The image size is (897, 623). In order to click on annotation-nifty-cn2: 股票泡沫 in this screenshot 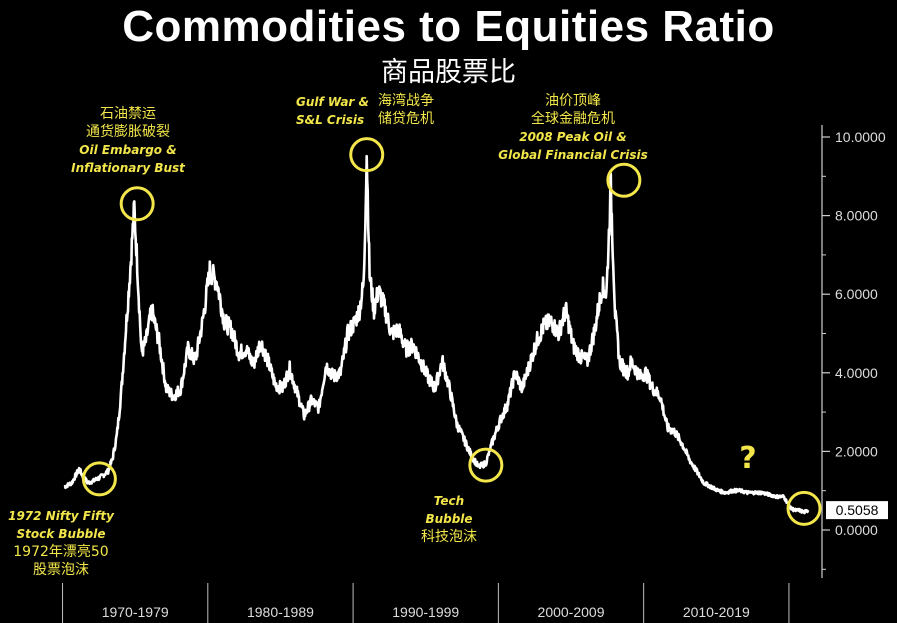, I will do `click(61, 570)`.